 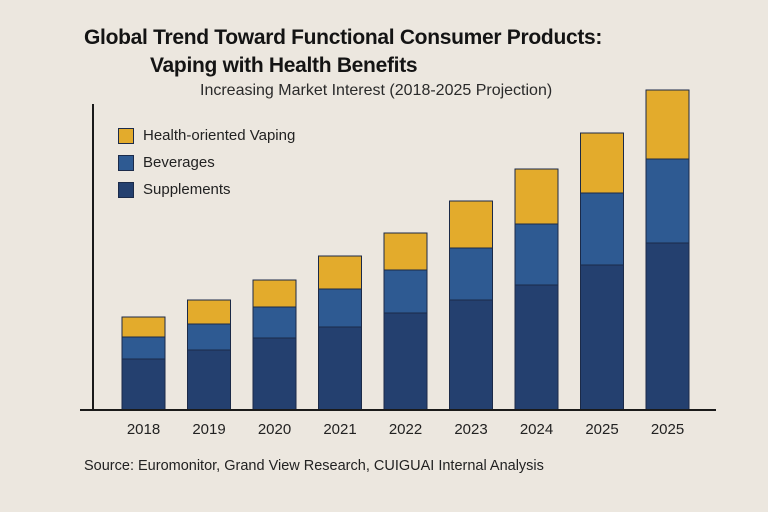 I want to click on x-tick-label-1: 2019, so click(x=208, y=429).